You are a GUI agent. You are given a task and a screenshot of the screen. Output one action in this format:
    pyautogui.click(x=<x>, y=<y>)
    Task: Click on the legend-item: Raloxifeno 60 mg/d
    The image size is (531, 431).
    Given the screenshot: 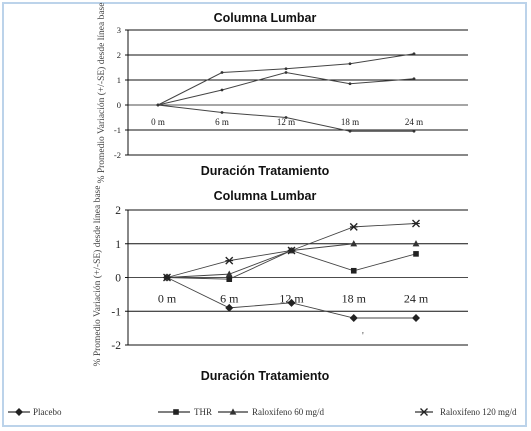 What is the action you would take?
    pyautogui.click(x=271, y=412)
    